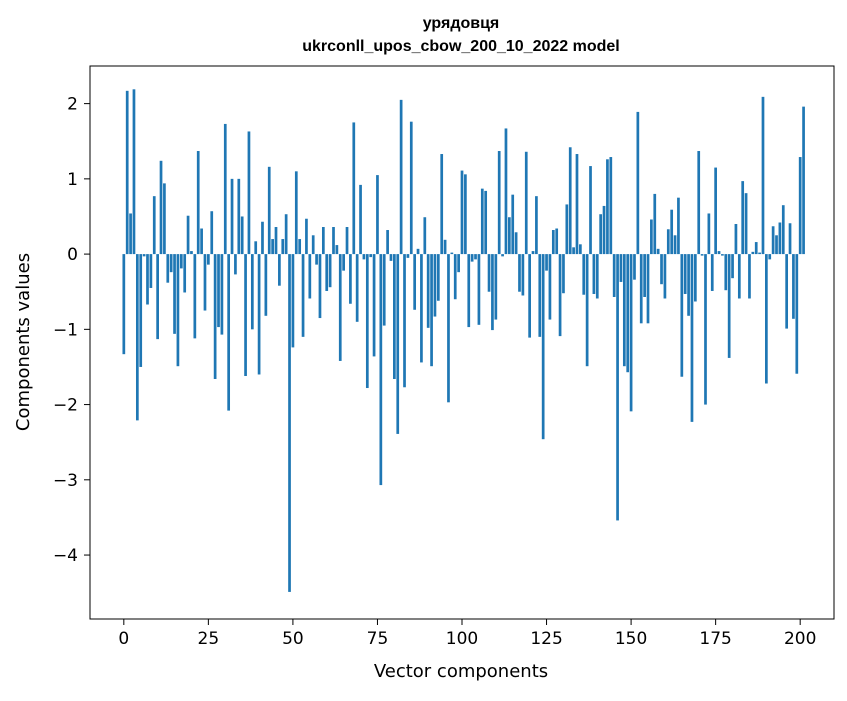 The height and width of the screenshot is (701, 847). What do you see at coordinates (461, 671) in the screenshot?
I see `x-axis-label: Vector components` at bounding box center [461, 671].